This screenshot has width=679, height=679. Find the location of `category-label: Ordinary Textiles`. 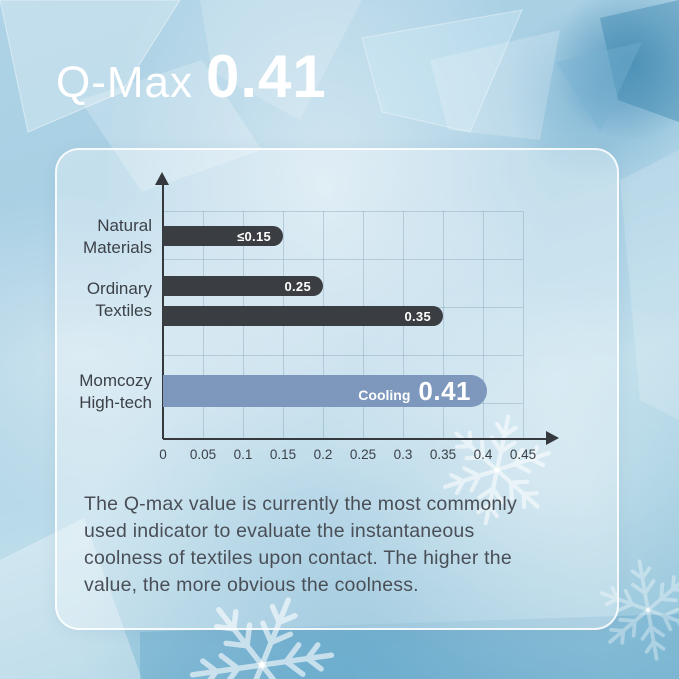

category-label: Ordinary Textiles is located at coordinates (119, 299).